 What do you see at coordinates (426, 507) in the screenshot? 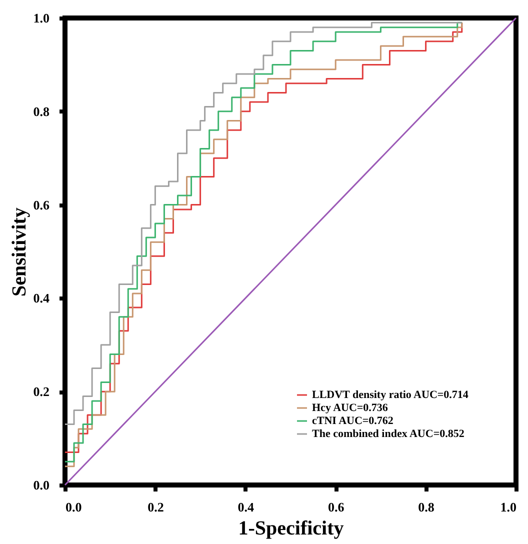
I see `x-tick-label: 0.8` at bounding box center [426, 507].